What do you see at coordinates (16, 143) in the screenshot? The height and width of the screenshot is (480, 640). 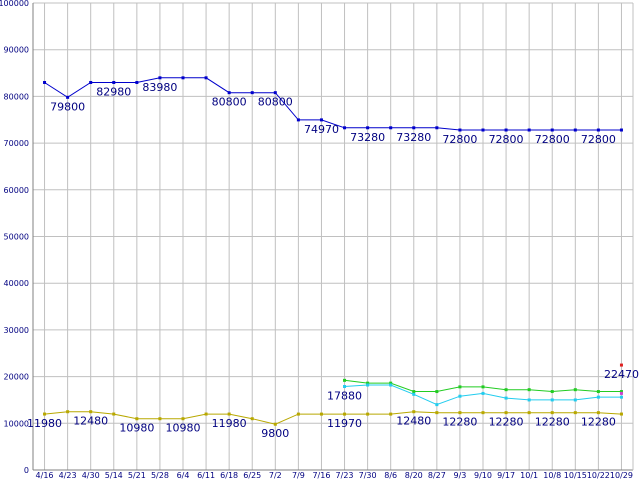 I see `y-tick-label: 70000` at bounding box center [16, 143].